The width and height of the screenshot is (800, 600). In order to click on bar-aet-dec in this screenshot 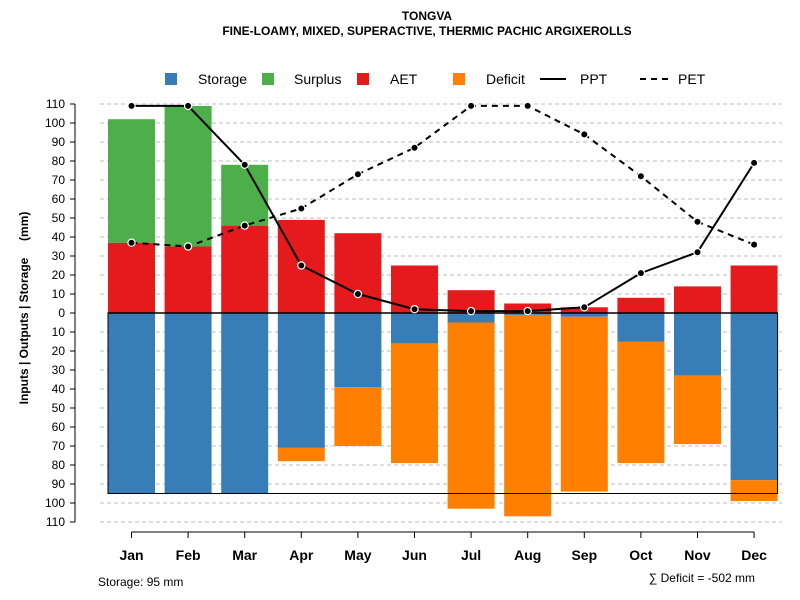, I will do `click(754, 289)`.